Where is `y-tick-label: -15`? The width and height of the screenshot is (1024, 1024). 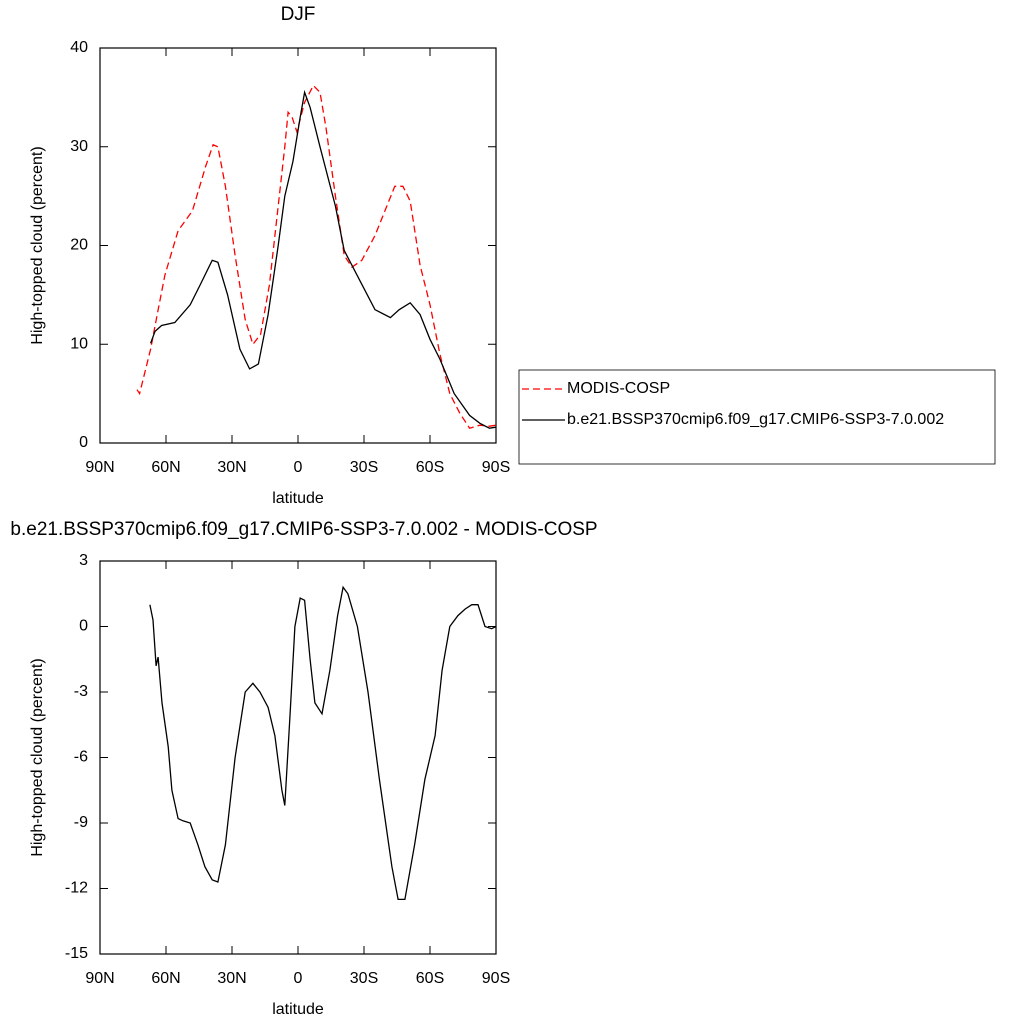 y-tick-label: -15 is located at coordinates (76, 953).